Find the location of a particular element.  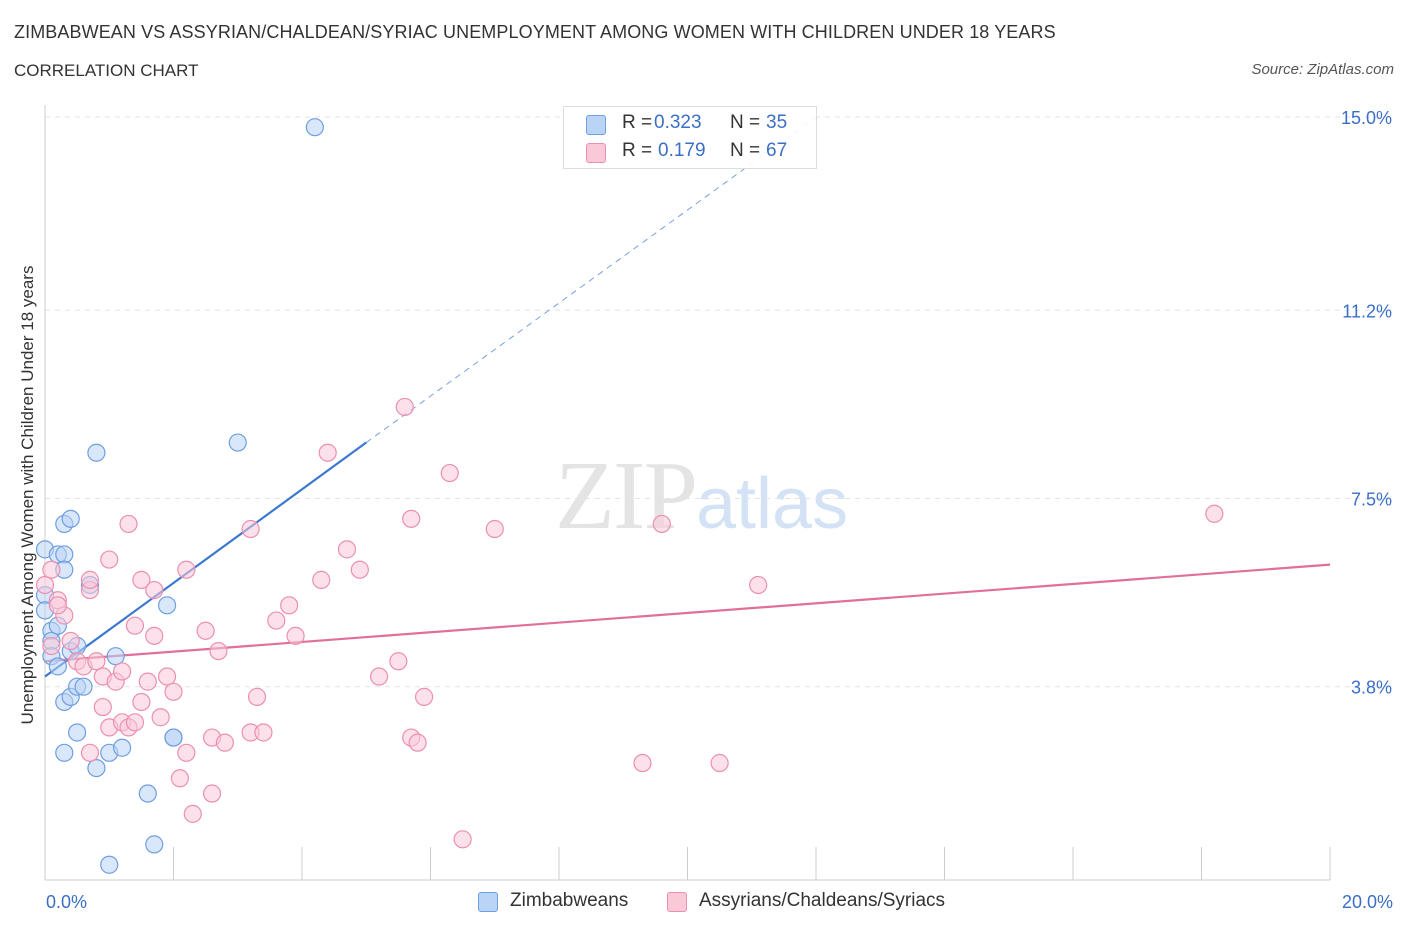

legend-label-assyrians: Assyrians/Chaldeans/Syriacs is located at coordinates (822, 900).